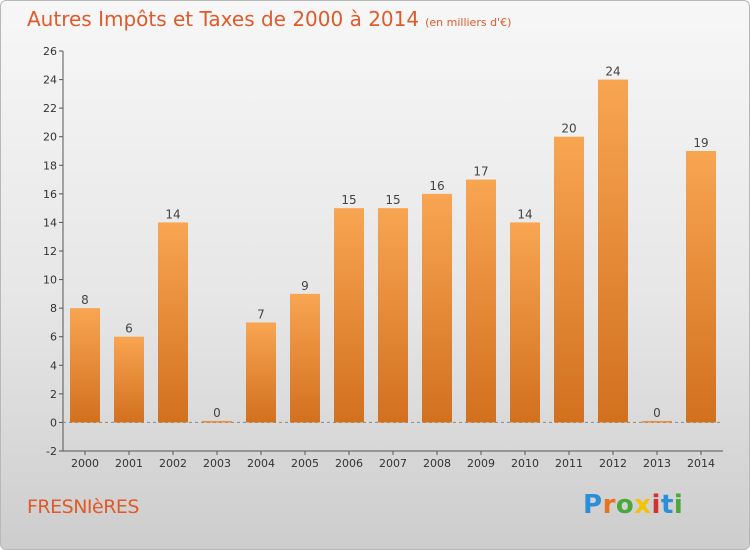 The image size is (750, 550). Describe the element at coordinates (305, 463) in the screenshot. I see `x-tick-label: 2005` at that location.